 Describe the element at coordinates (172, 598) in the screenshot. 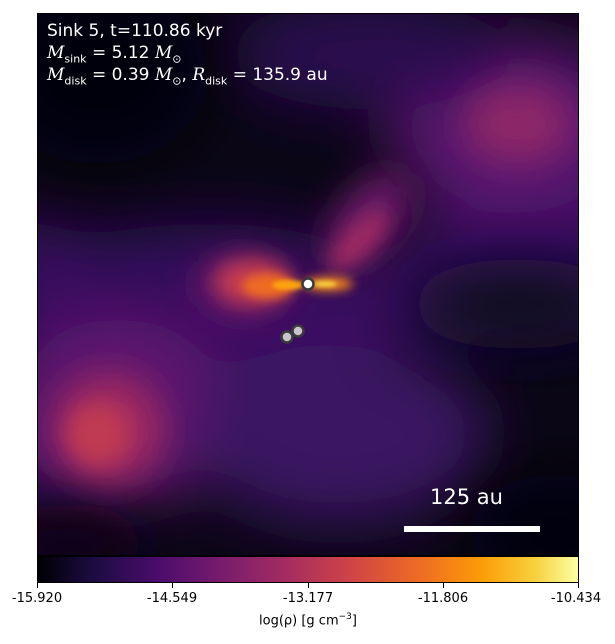

I see `colorbar-tick-label: -14.549` at that location.